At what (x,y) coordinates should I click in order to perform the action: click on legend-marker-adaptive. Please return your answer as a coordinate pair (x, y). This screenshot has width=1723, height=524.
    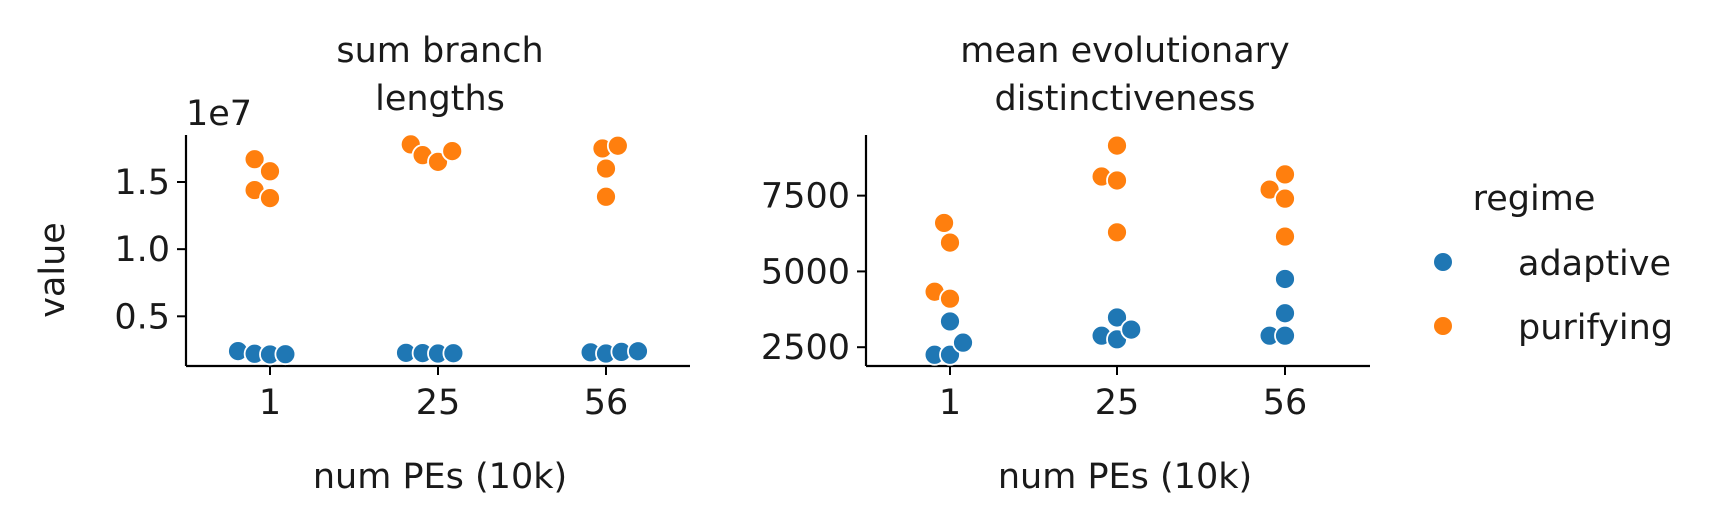
    Looking at the image, I should click on (1443, 262).